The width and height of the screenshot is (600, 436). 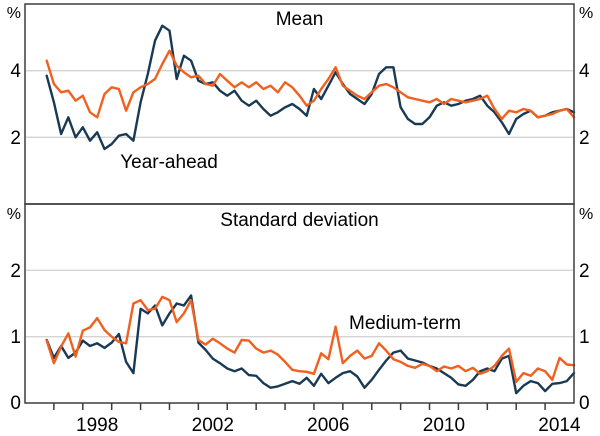 What do you see at coordinates (213, 425) in the screenshot?
I see `xtick-label-2002: 2002` at bounding box center [213, 425].